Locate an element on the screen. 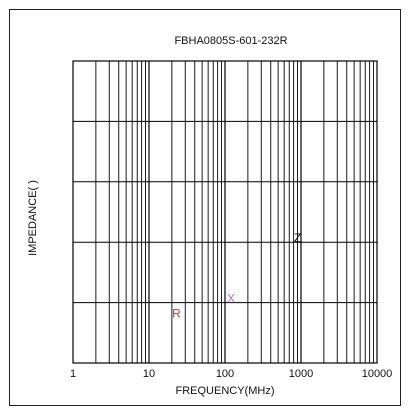 The height and width of the screenshot is (417, 413). series-labels: R X Z is located at coordinates (236, 276).